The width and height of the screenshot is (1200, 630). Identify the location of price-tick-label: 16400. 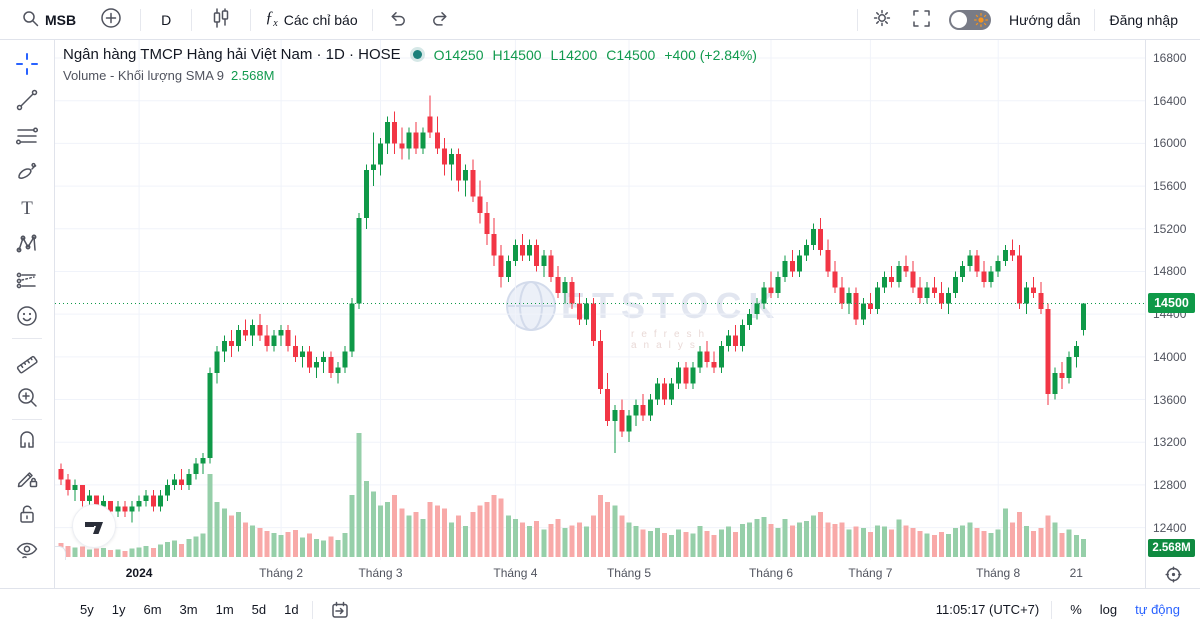
(1170, 100).